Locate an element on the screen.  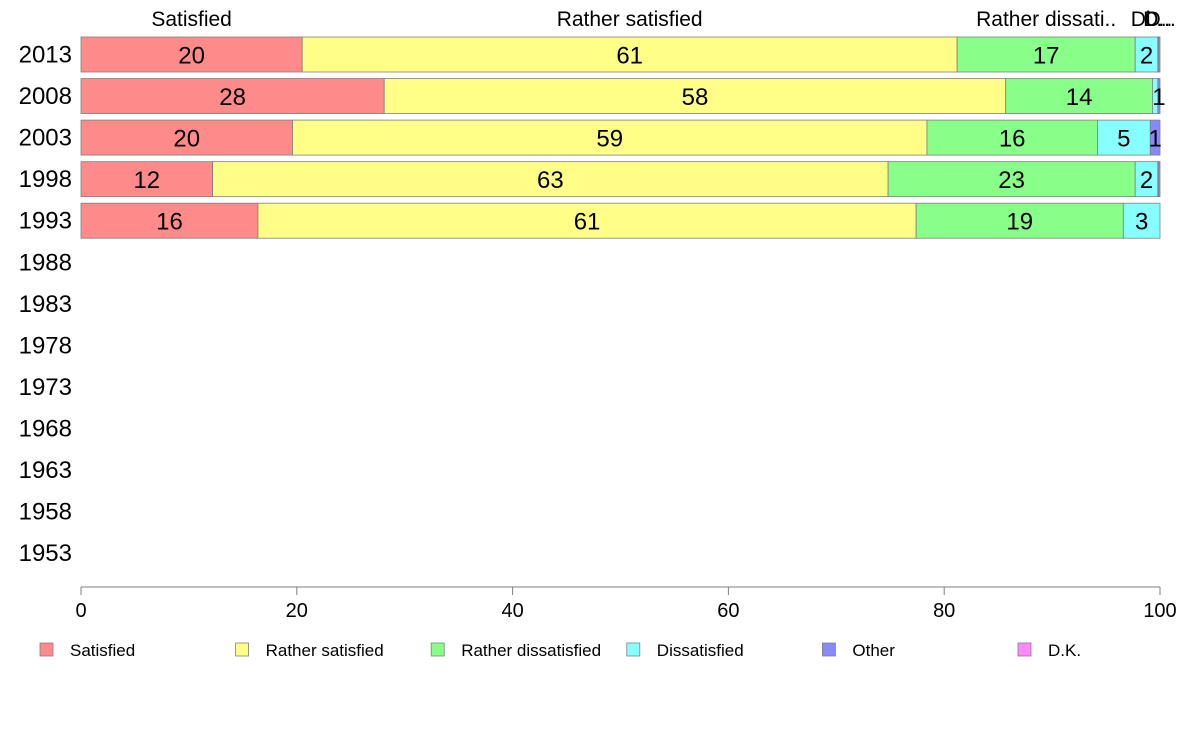
year-label: 2003 is located at coordinates (45, 138).